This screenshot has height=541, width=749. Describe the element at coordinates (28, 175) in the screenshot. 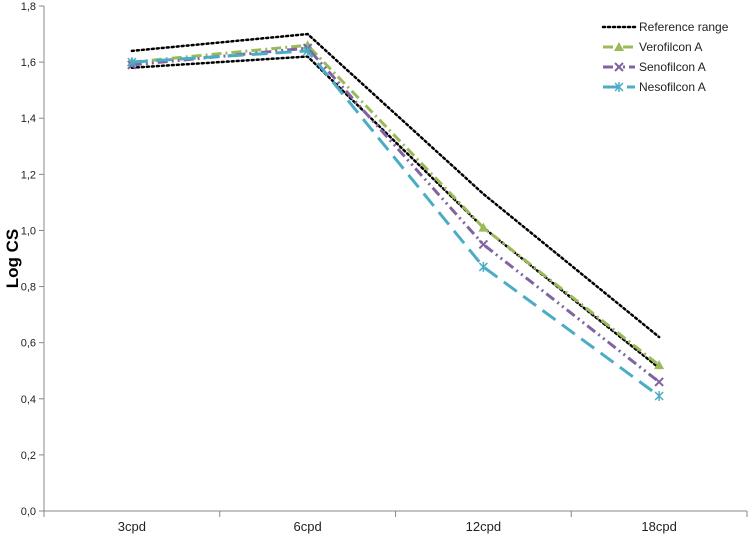

I see `y-tick-label: 1,2` at that location.